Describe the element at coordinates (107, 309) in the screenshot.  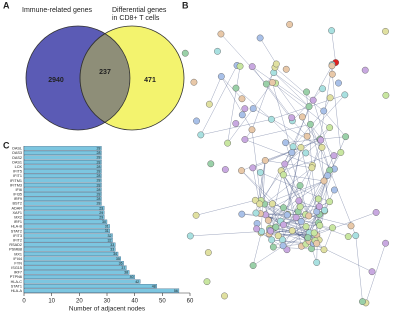
I see `x-axis-title: Number of adjacent nodes` at that location.